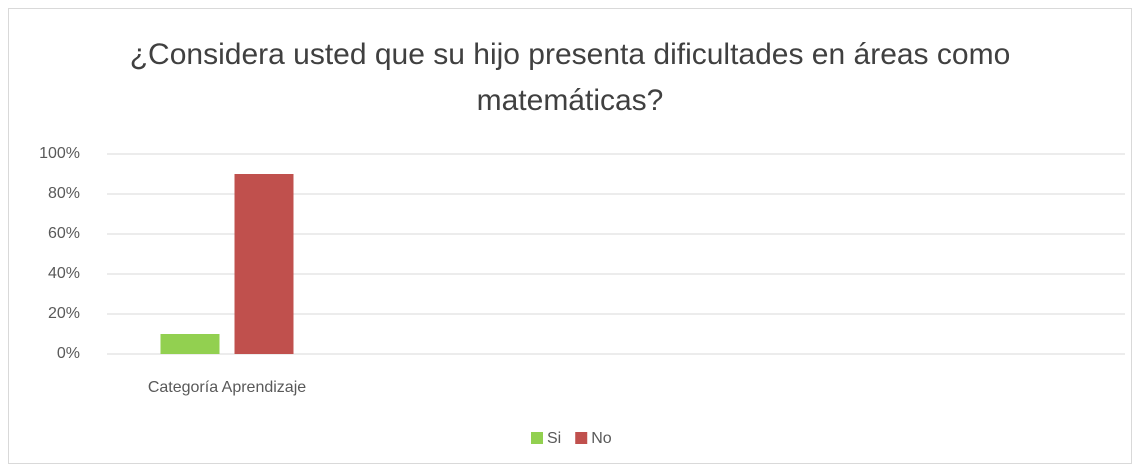 The height and width of the screenshot is (472, 1140). I want to click on y-tick-label: 0%, so click(68, 353).